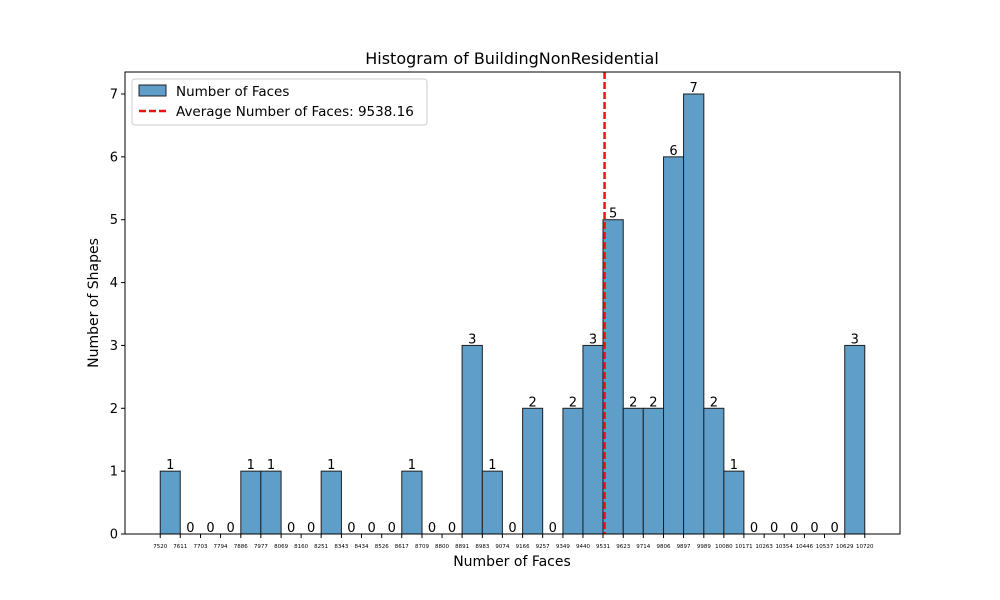 The height and width of the screenshot is (600, 1000). What do you see at coordinates (295, 112) in the screenshot?
I see `legend-label-average: Average Number of Faces: 9538.16` at bounding box center [295, 112].